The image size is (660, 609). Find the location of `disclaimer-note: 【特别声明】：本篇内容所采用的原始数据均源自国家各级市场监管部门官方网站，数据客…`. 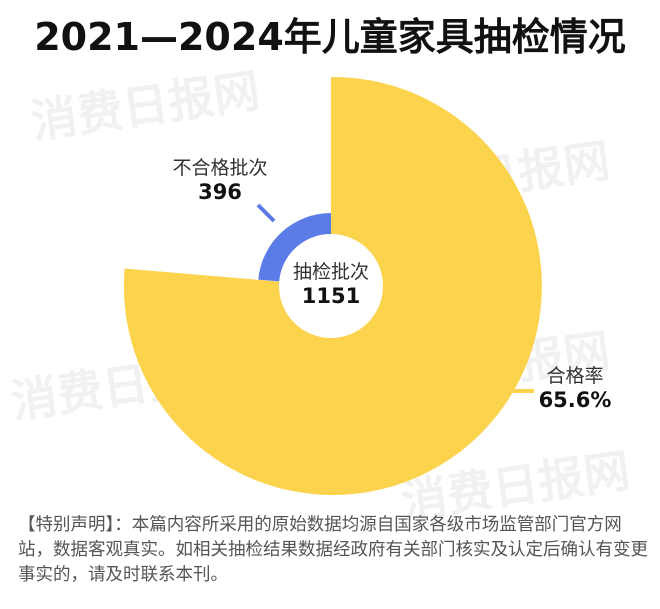

disclaimer-note: 【特别声明】：本篇内容所采用的原始数据均源自国家各级市场监管部门官方网站，数据客… is located at coordinates (333, 550).